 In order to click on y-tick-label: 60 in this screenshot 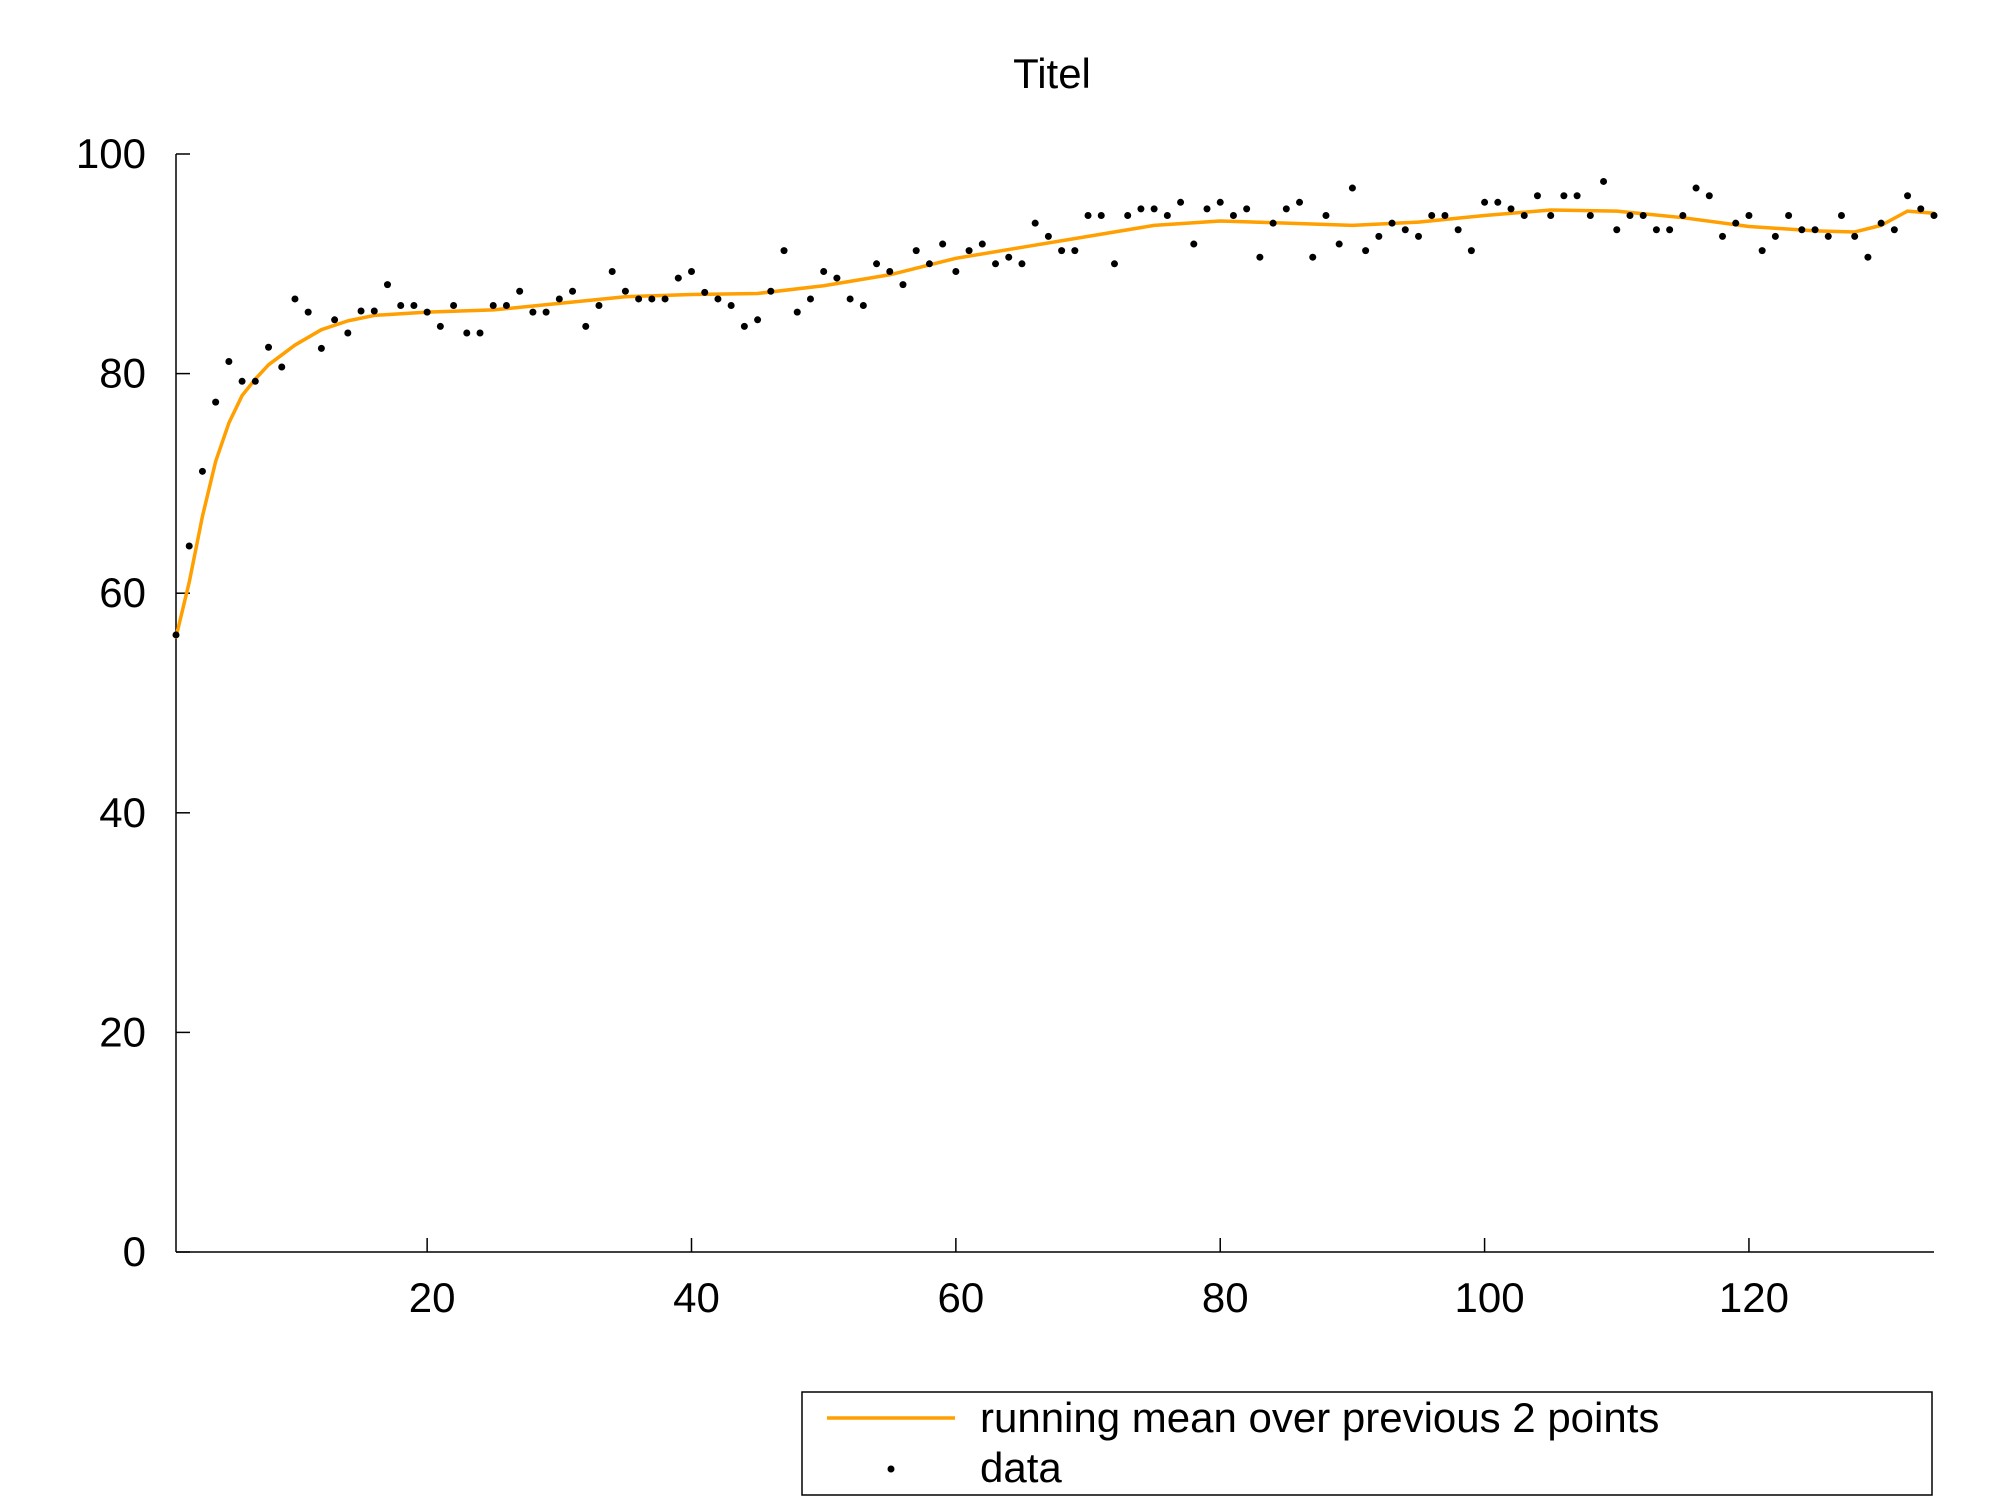, I will do `click(122, 592)`.